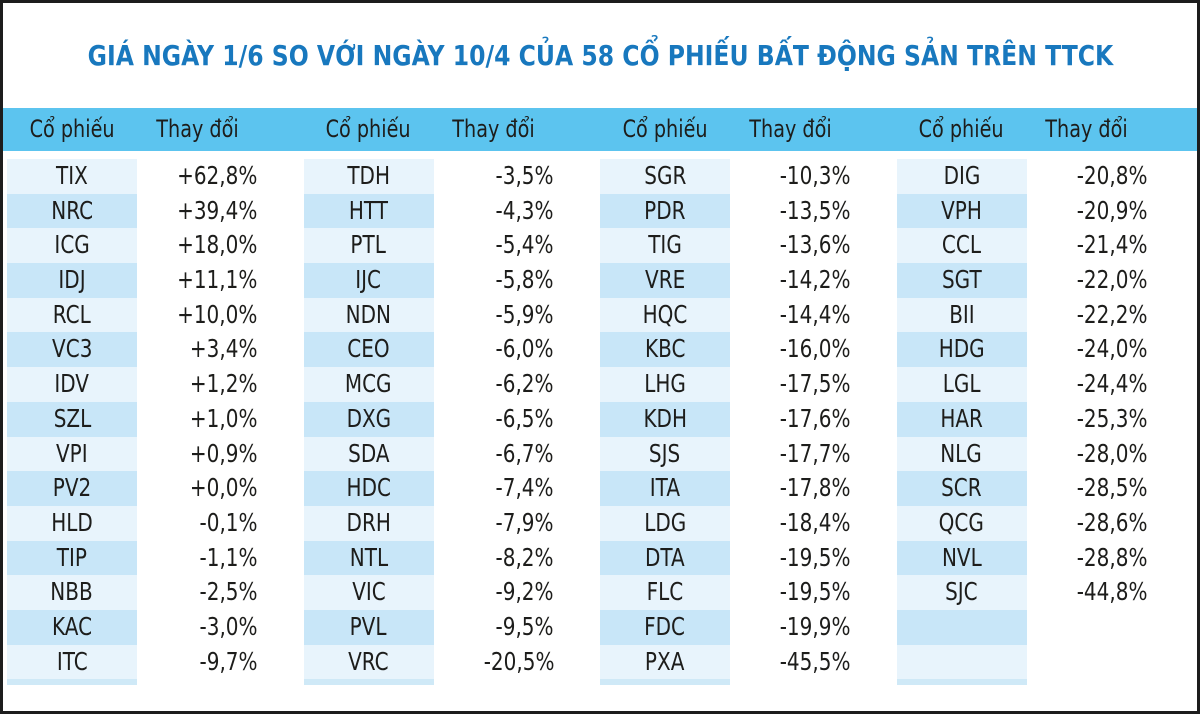 This screenshot has height=714, width=1200. I want to click on stock-code-cell: BII, so click(961, 315).